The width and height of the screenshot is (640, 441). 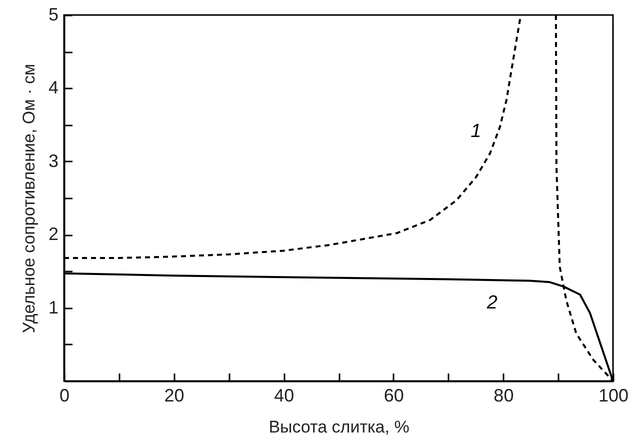 I want to click on x-tick-label: 0, so click(x=64, y=396).